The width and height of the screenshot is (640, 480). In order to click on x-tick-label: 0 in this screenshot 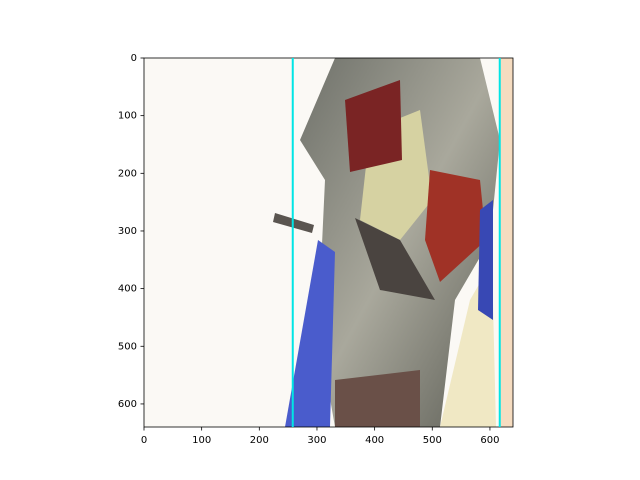, I will do `click(144, 440)`.